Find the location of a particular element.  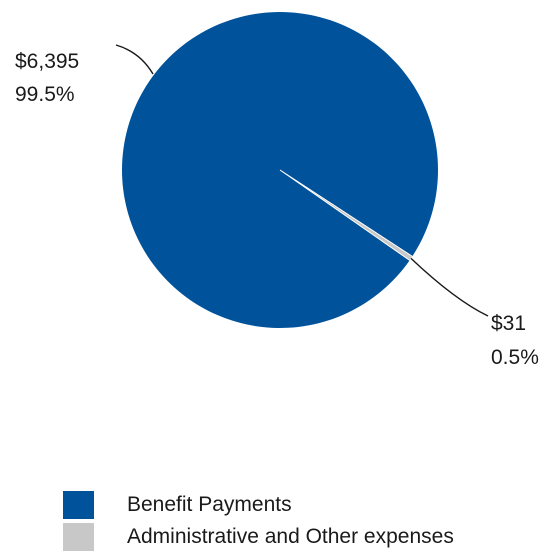

leader-line-administrative is located at coordinates (449, 287).